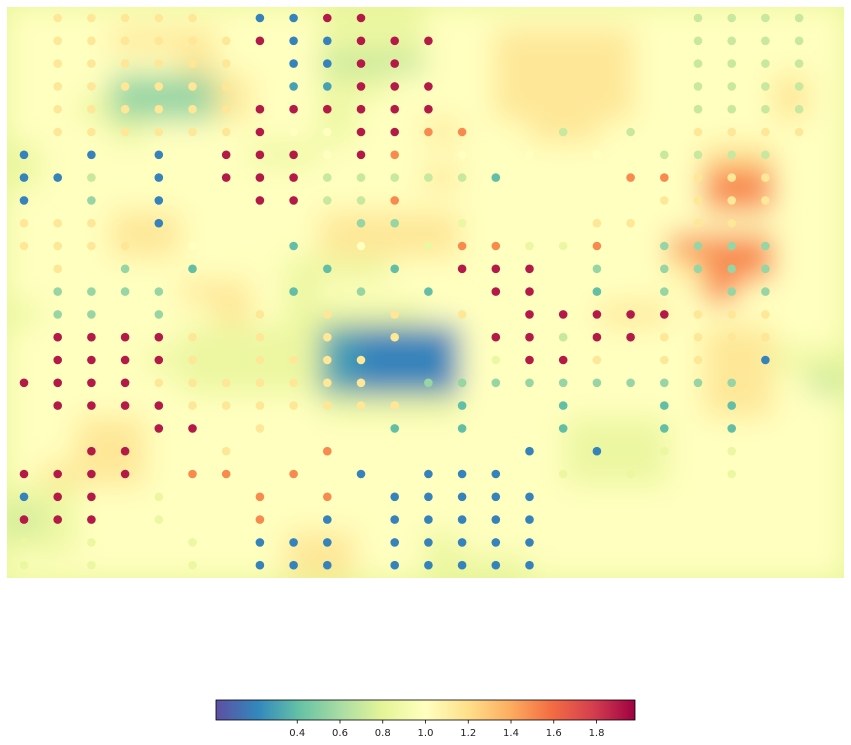  Describe the element at coordinates (468, 733) in the screenshot. I see `colorbar-tick-label: 1.2` at that location.